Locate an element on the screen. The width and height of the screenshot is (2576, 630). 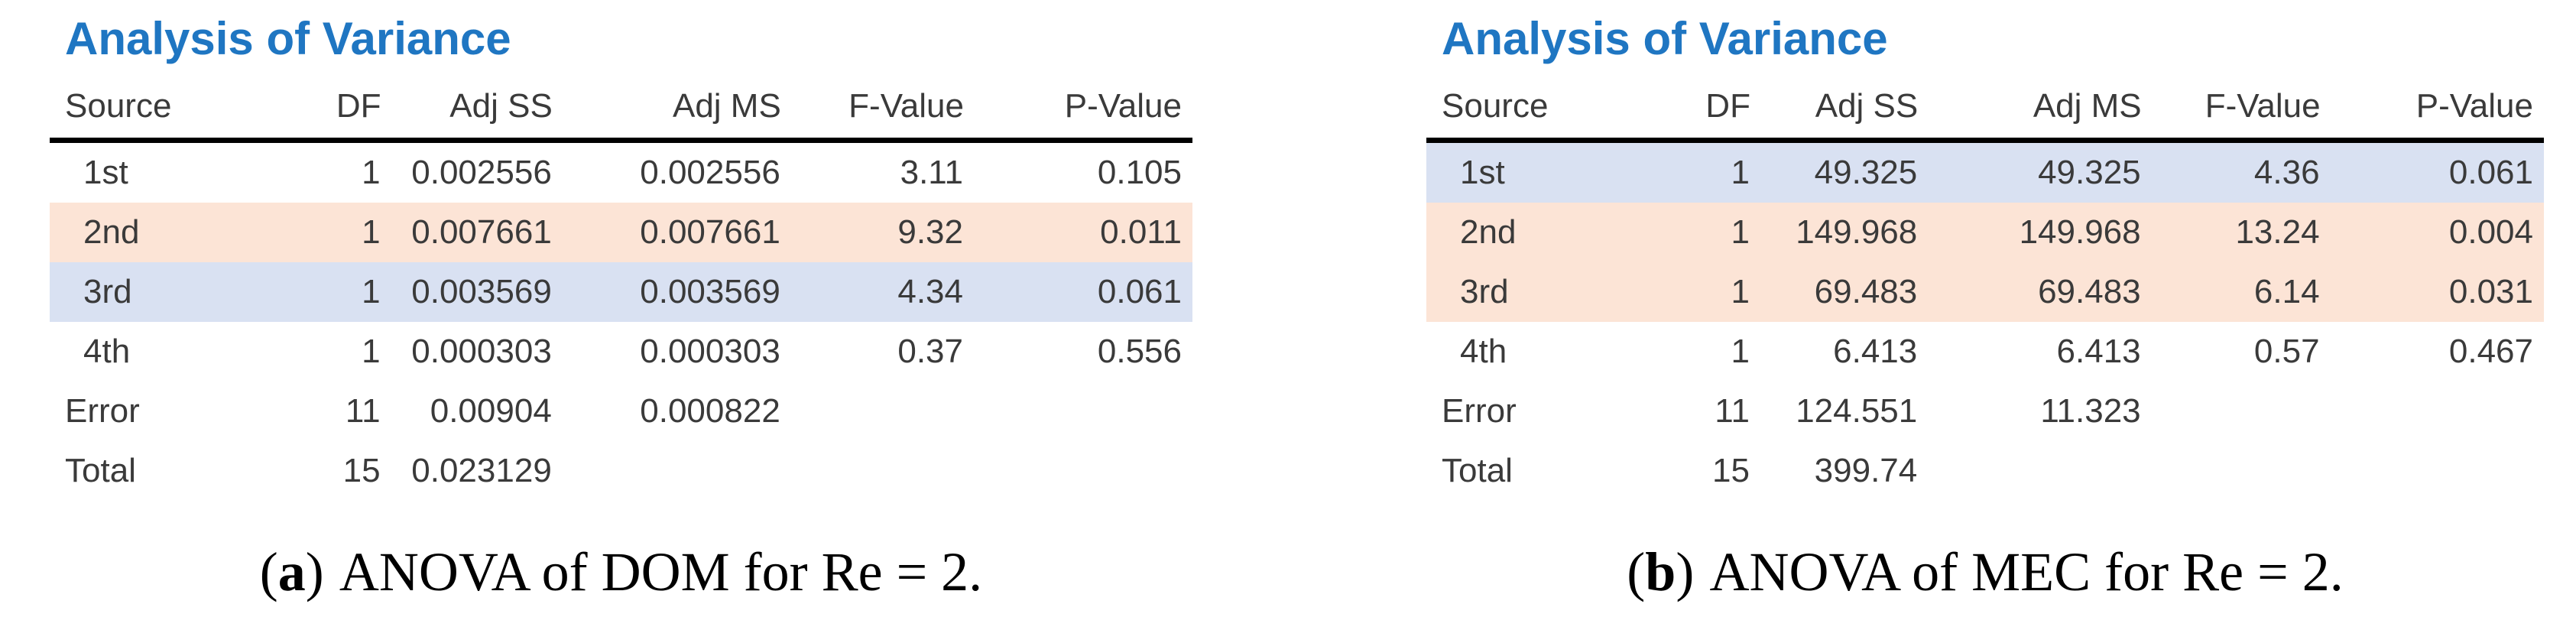
table-row: 1st 1 0.002556 0.002556 3.11 0.105 is located at coordinates (621, 172).